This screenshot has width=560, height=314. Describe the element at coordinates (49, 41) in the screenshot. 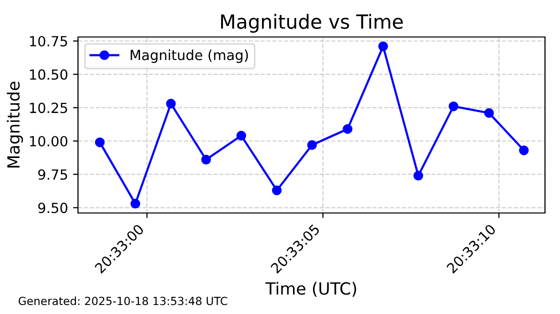

I see `y-tick-label: 10.75` at that location.